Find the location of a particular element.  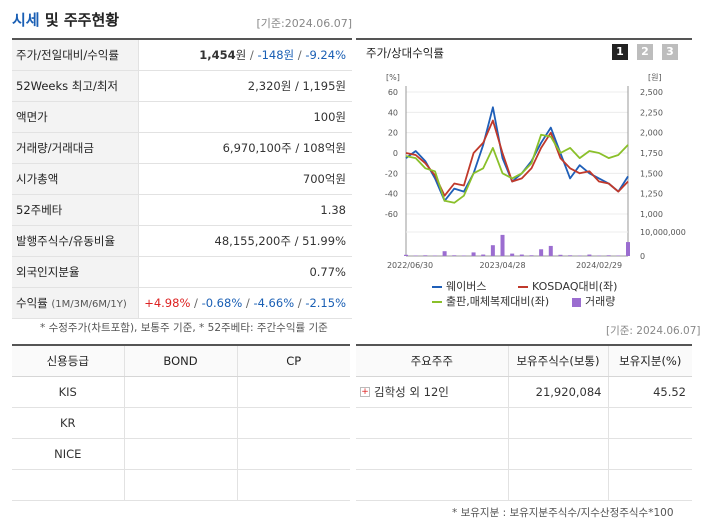

return-3m: -0.68% is located at coordinates (222, 302).